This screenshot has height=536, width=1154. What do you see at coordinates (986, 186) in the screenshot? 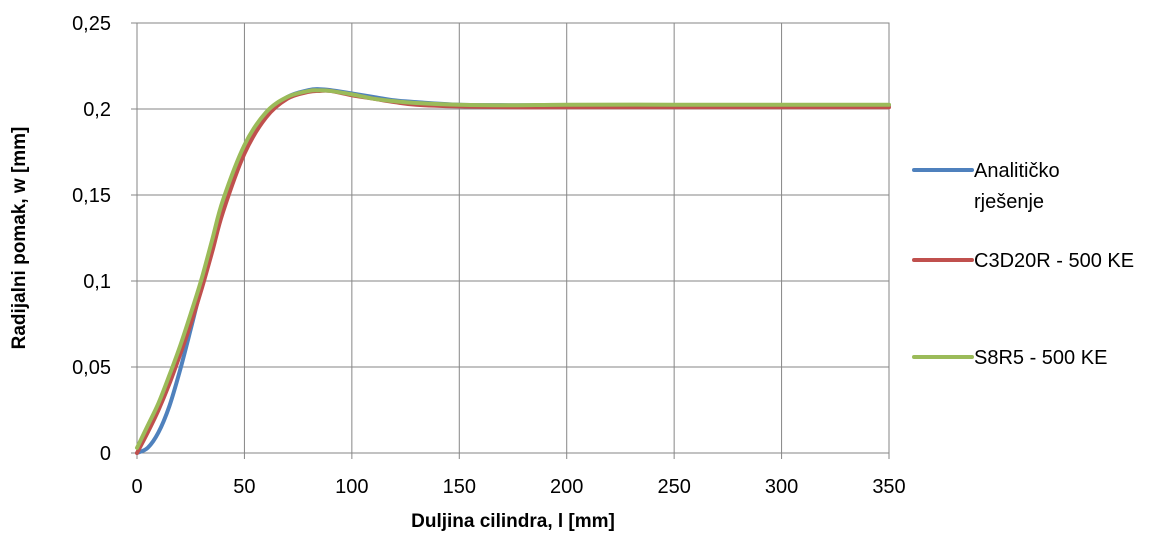
I see `legend-item-analiticko-rjesenje: Analitičko rješenje` at bounding box center [986, 186].